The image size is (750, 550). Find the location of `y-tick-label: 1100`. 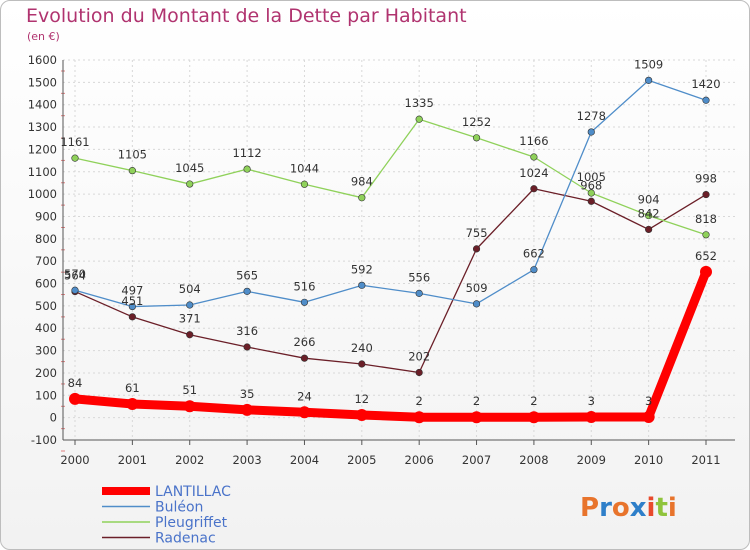

y-tick-label: 1100 is located at coordinates (42, 172).